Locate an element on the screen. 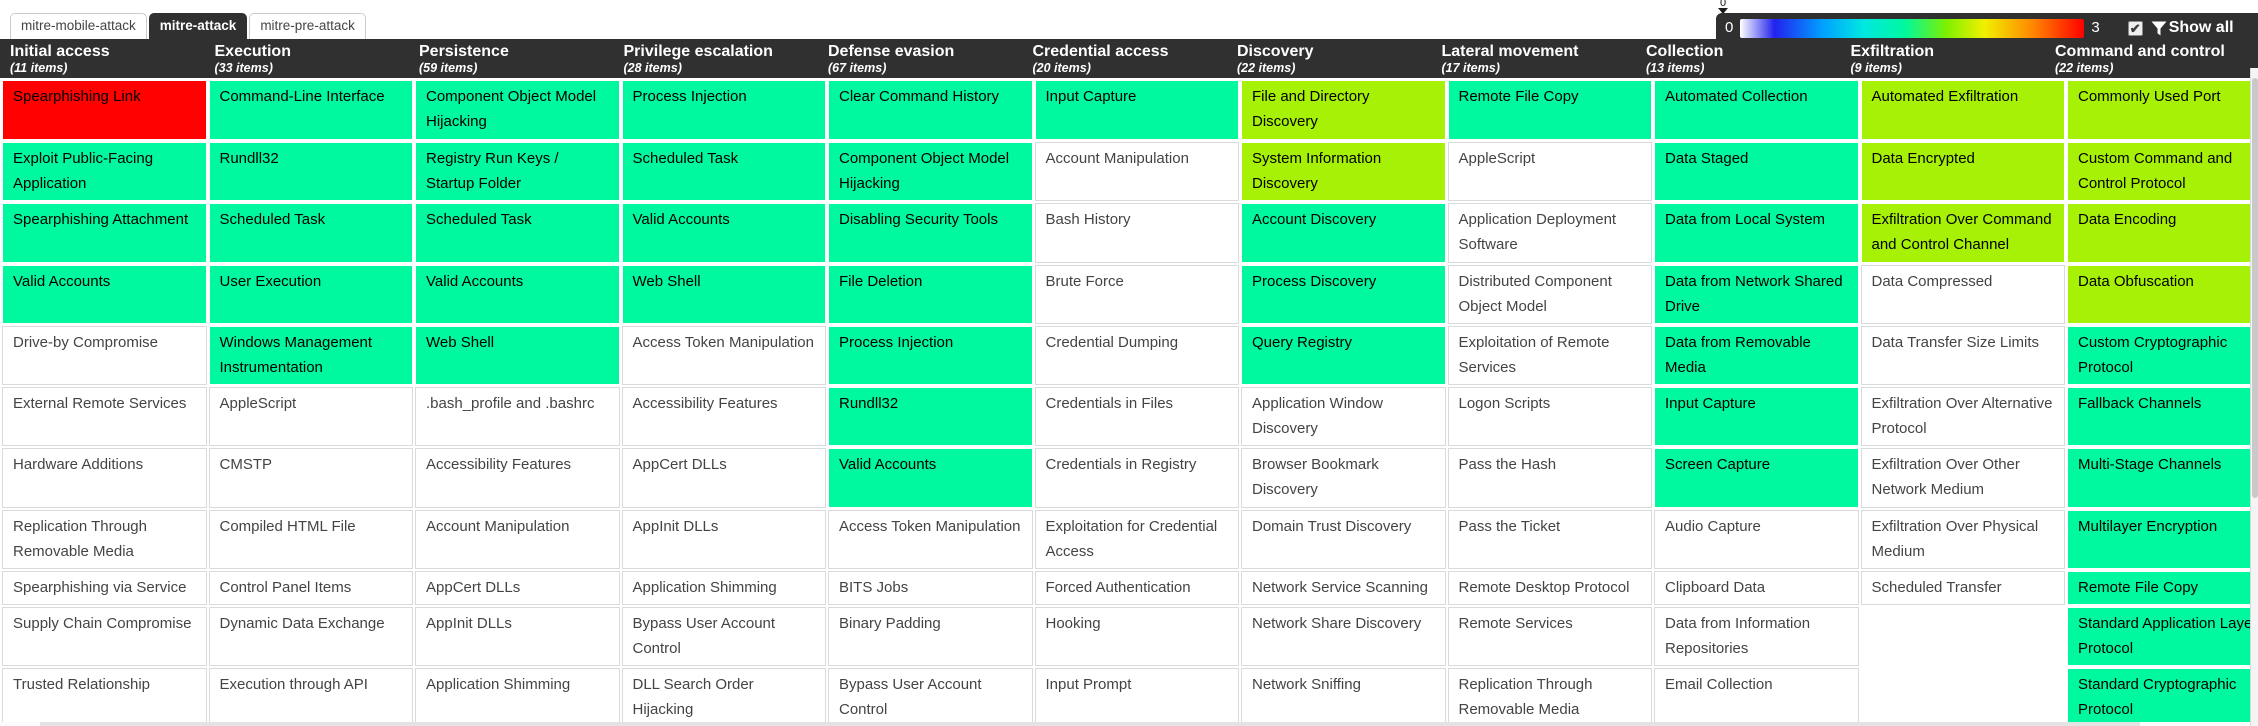 Image resolution: width=2258 pixels, height=726 pixels. technique-cell: Data from Network Shared Drive is located at coordinates (1756, 294).